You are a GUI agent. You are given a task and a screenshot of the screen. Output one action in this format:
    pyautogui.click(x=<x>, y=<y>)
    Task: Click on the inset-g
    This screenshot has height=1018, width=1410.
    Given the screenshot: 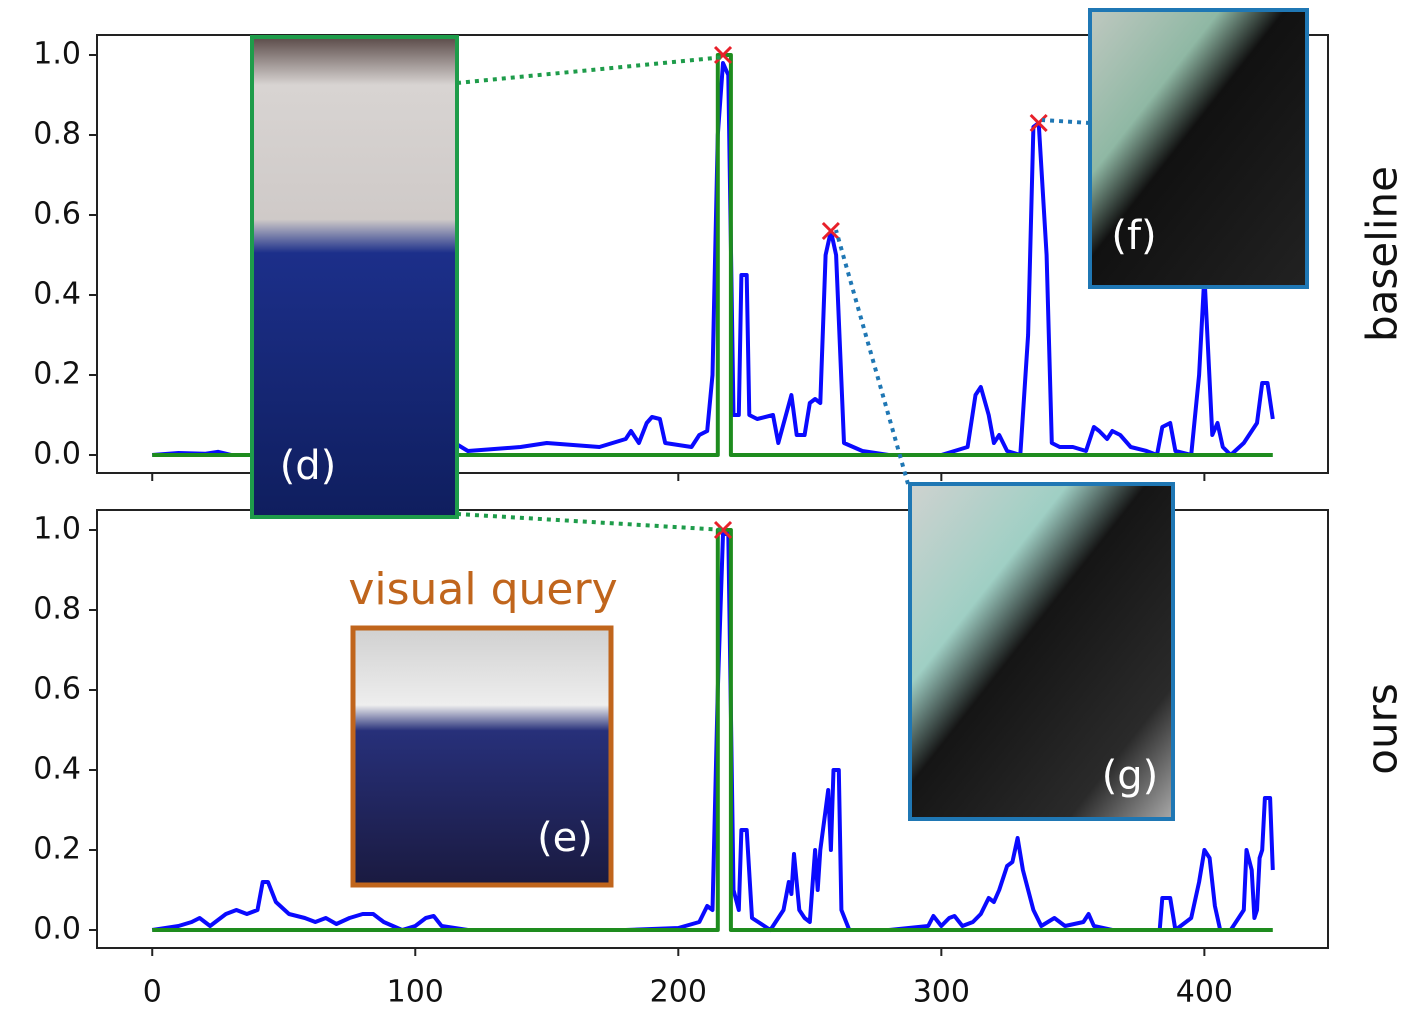 What is the action you would take?
    pyautogui.click(x=1041, y=651)
    